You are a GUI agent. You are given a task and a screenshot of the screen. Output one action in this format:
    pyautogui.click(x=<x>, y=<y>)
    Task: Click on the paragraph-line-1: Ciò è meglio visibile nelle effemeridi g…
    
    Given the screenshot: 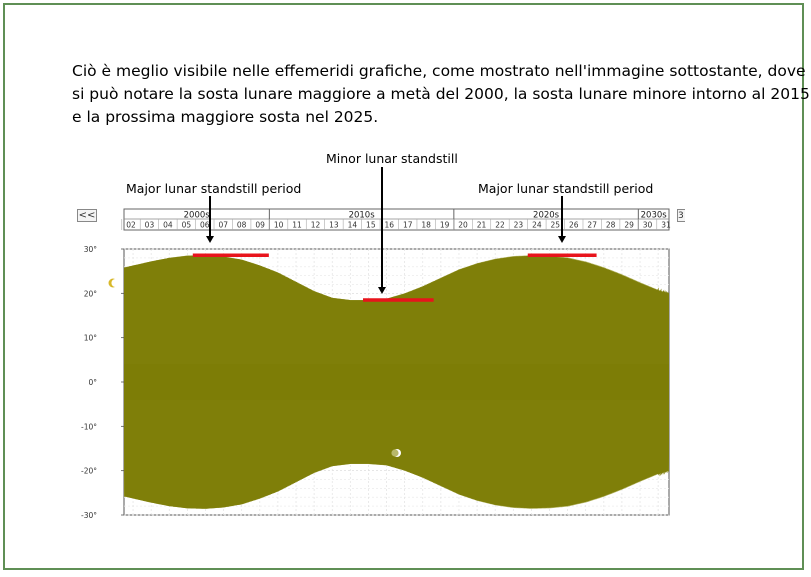 What is the action you would take?
    pyautogui.click(x=439, y=71)
    